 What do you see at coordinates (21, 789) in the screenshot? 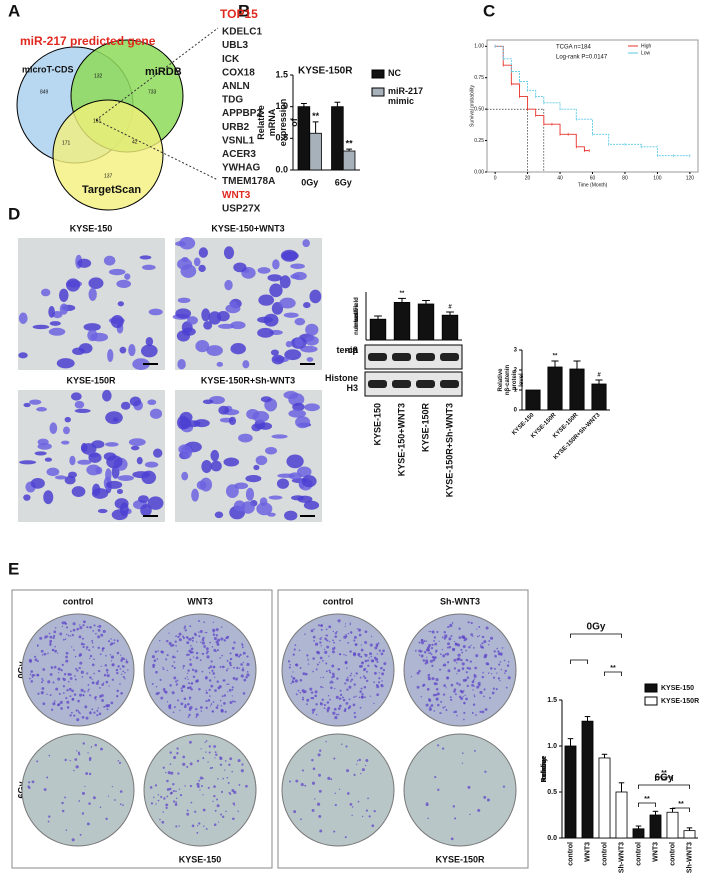
I see `plate-row-label: 6Gy` at bounding box center [21, 789].